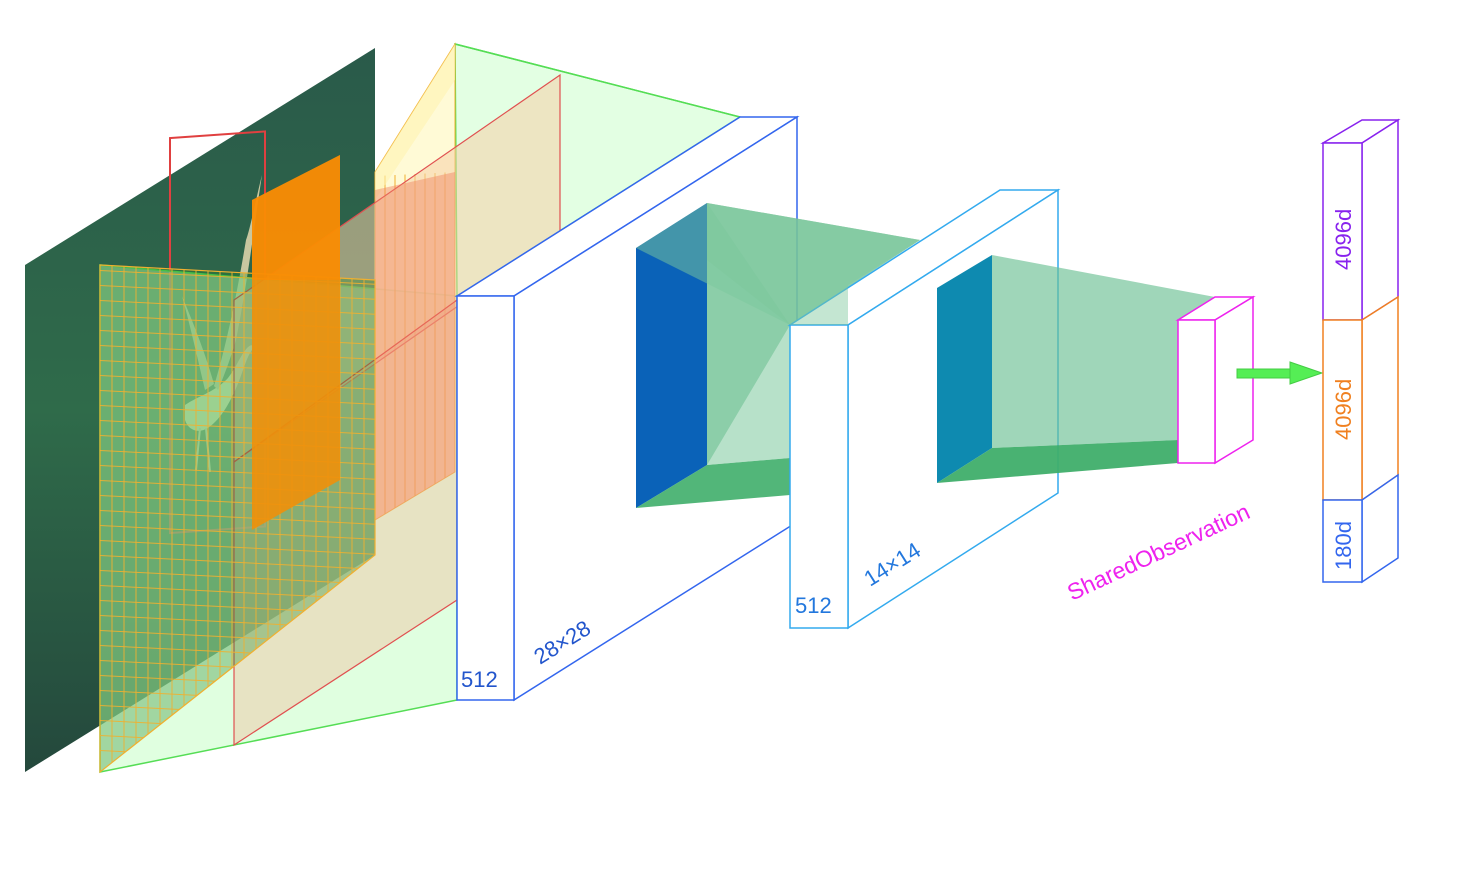 Image resolution: width=1480 pixels, height=875 pixels. What do you see at coordinates (1076, 369) in the screenshot?
I see `pool-frustum-b` at bounding box center [1076, 369].